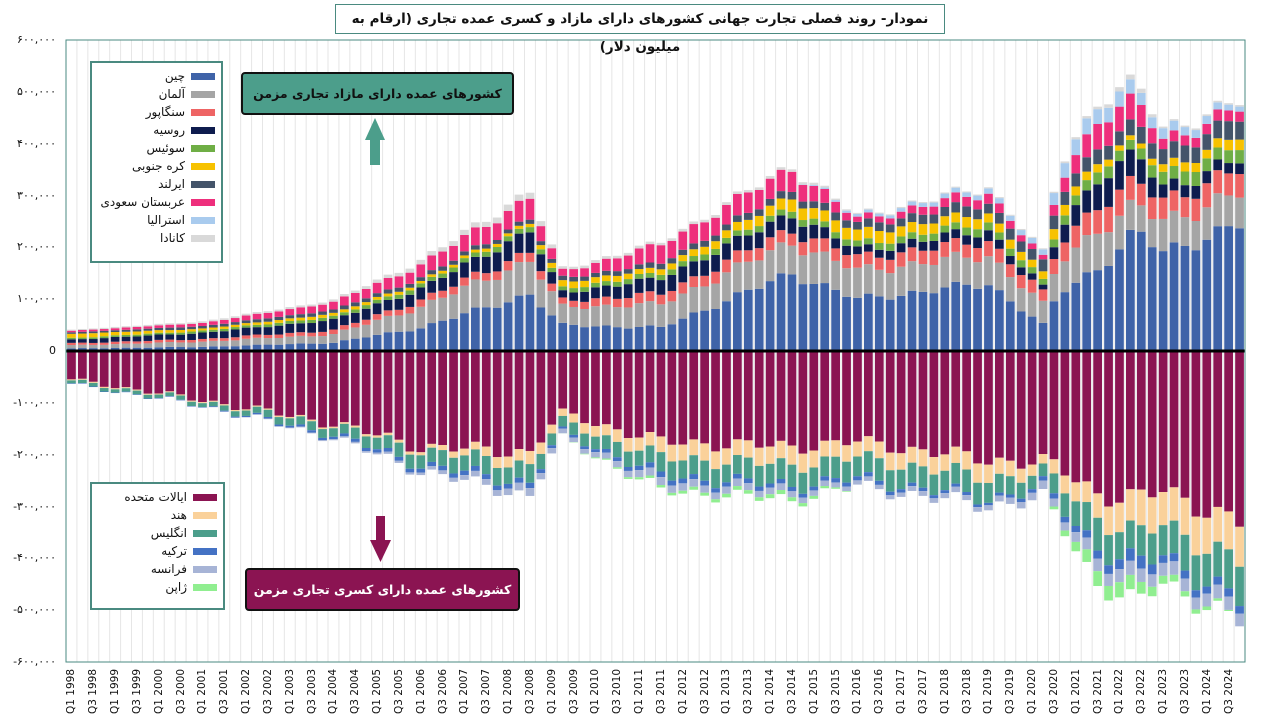 This screenshot has width=1276, height=716. I want to click on x-tick-label: Q3 2002, so click(267, 691).